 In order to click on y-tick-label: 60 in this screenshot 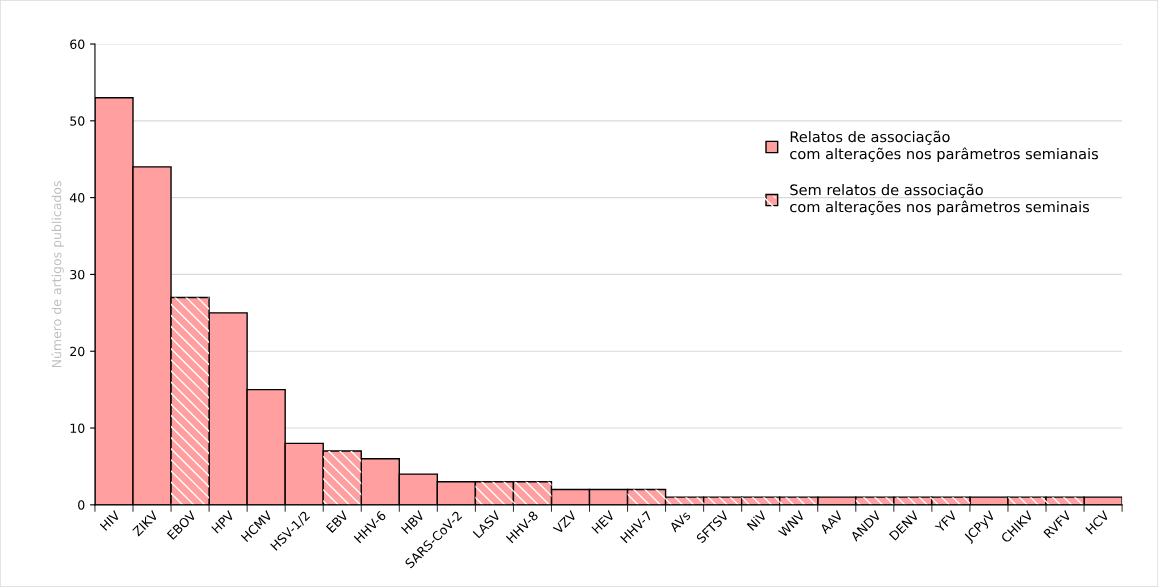, I will do `click(77, 44)`.